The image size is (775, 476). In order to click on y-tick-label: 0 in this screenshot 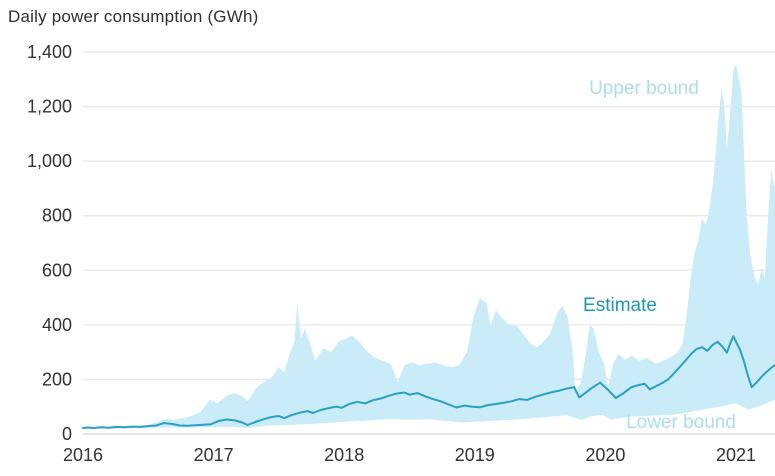, I will do `click(67, 434)`.